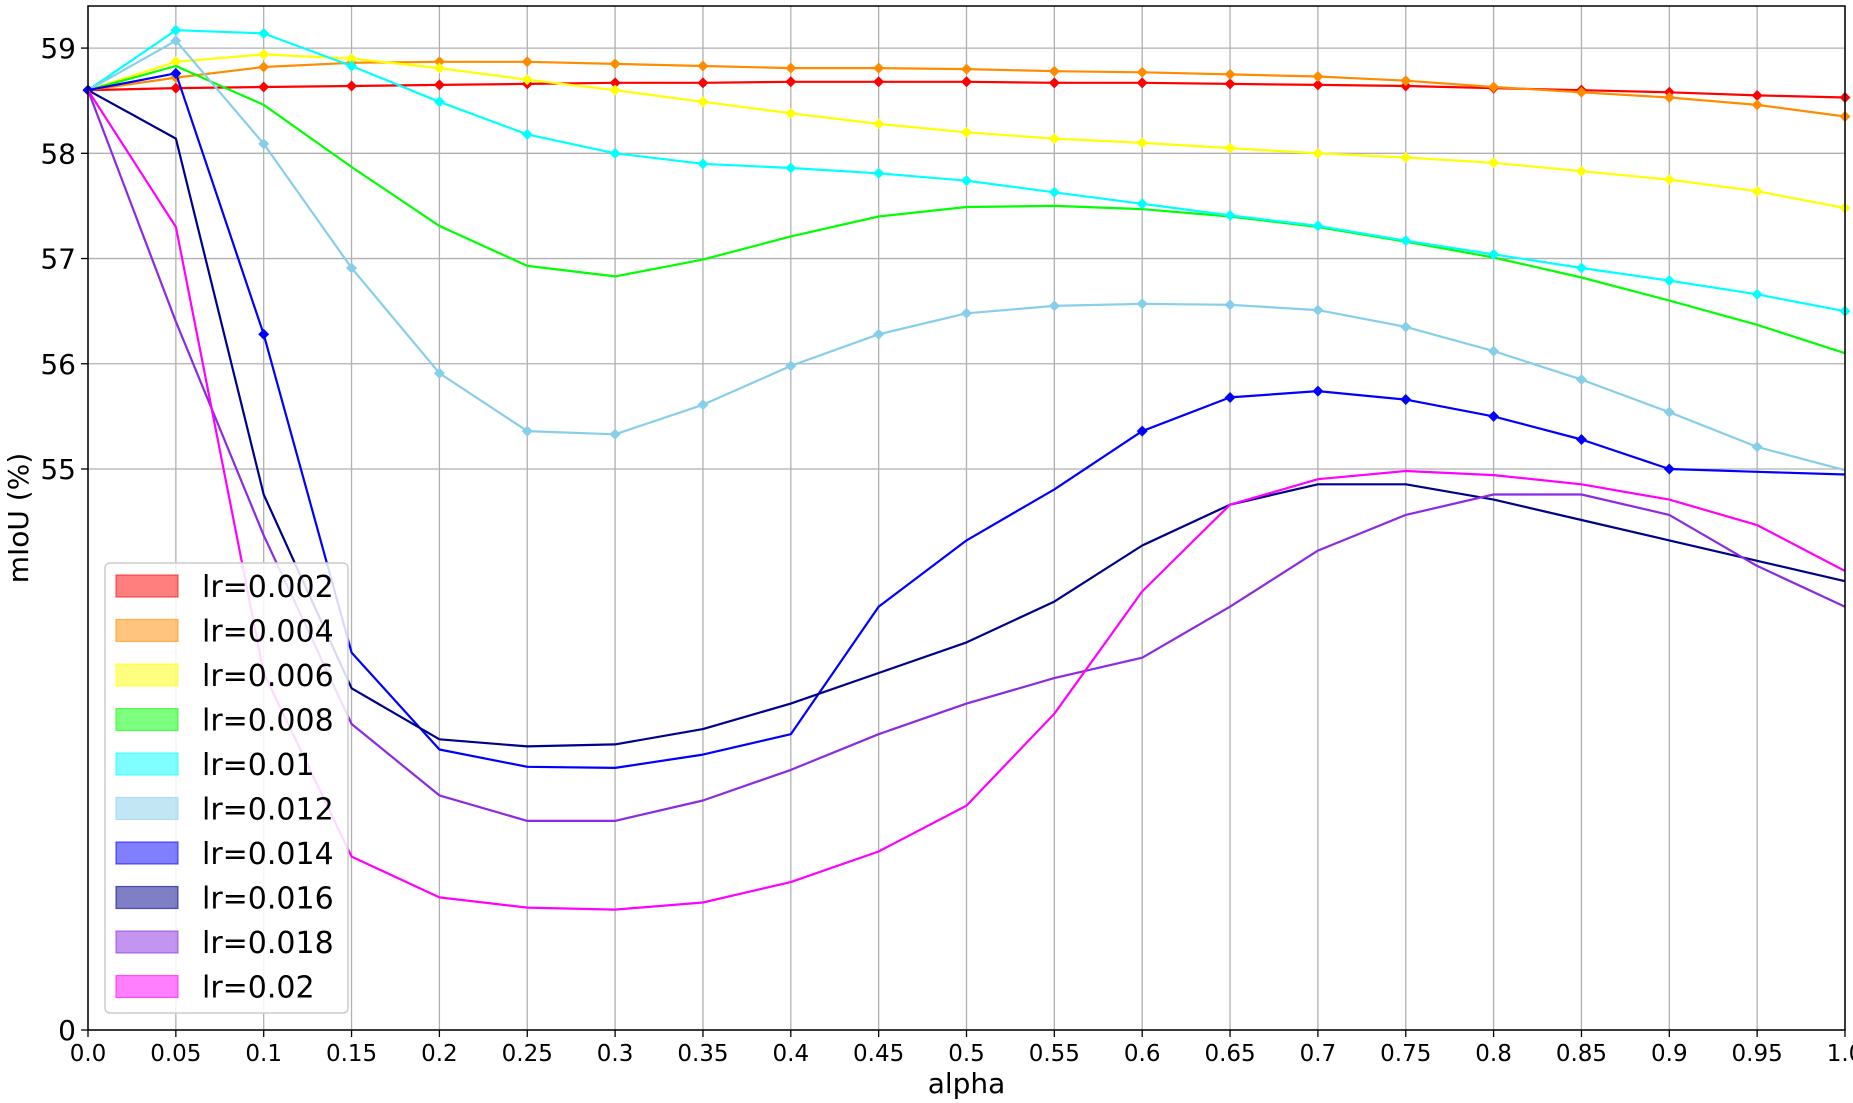  Describe the element at coordinates (258, 765) in the screenshot. I see `legend-label: lr=0.01` at that location.